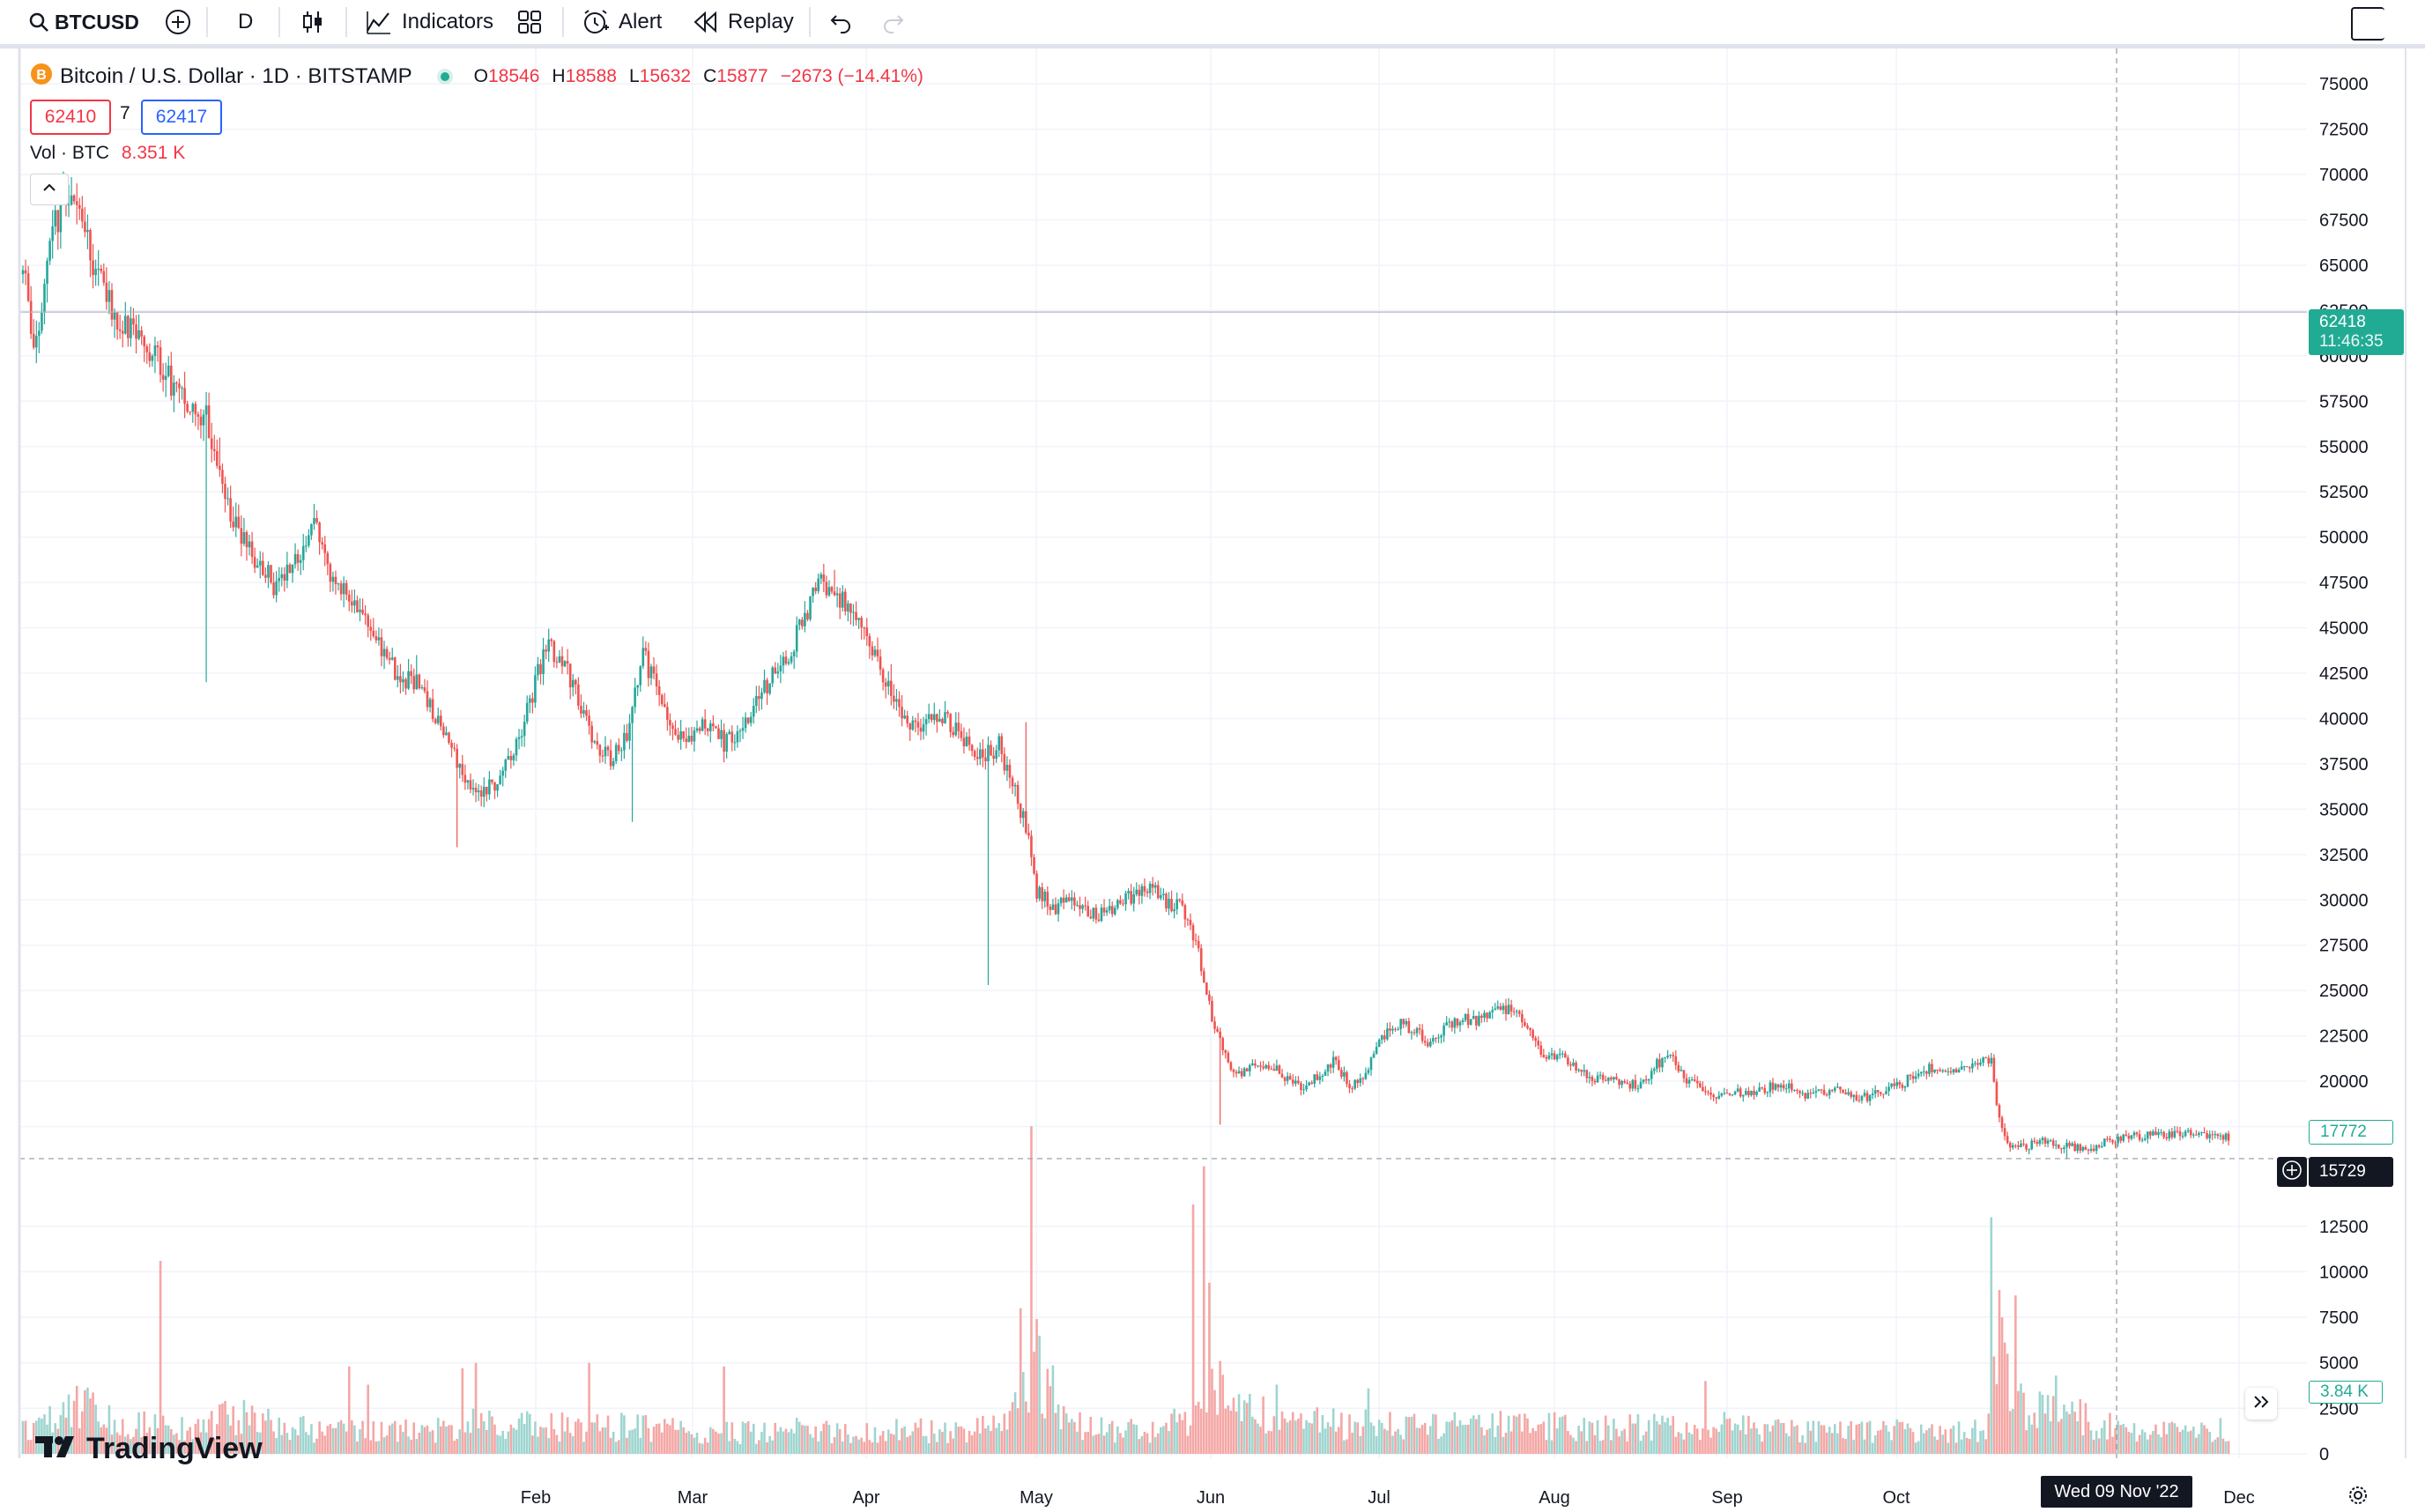  What do you see at coordinates (313, 22) in the screenshot?
I see `chart-type-button` at bounding box center [313, 22].